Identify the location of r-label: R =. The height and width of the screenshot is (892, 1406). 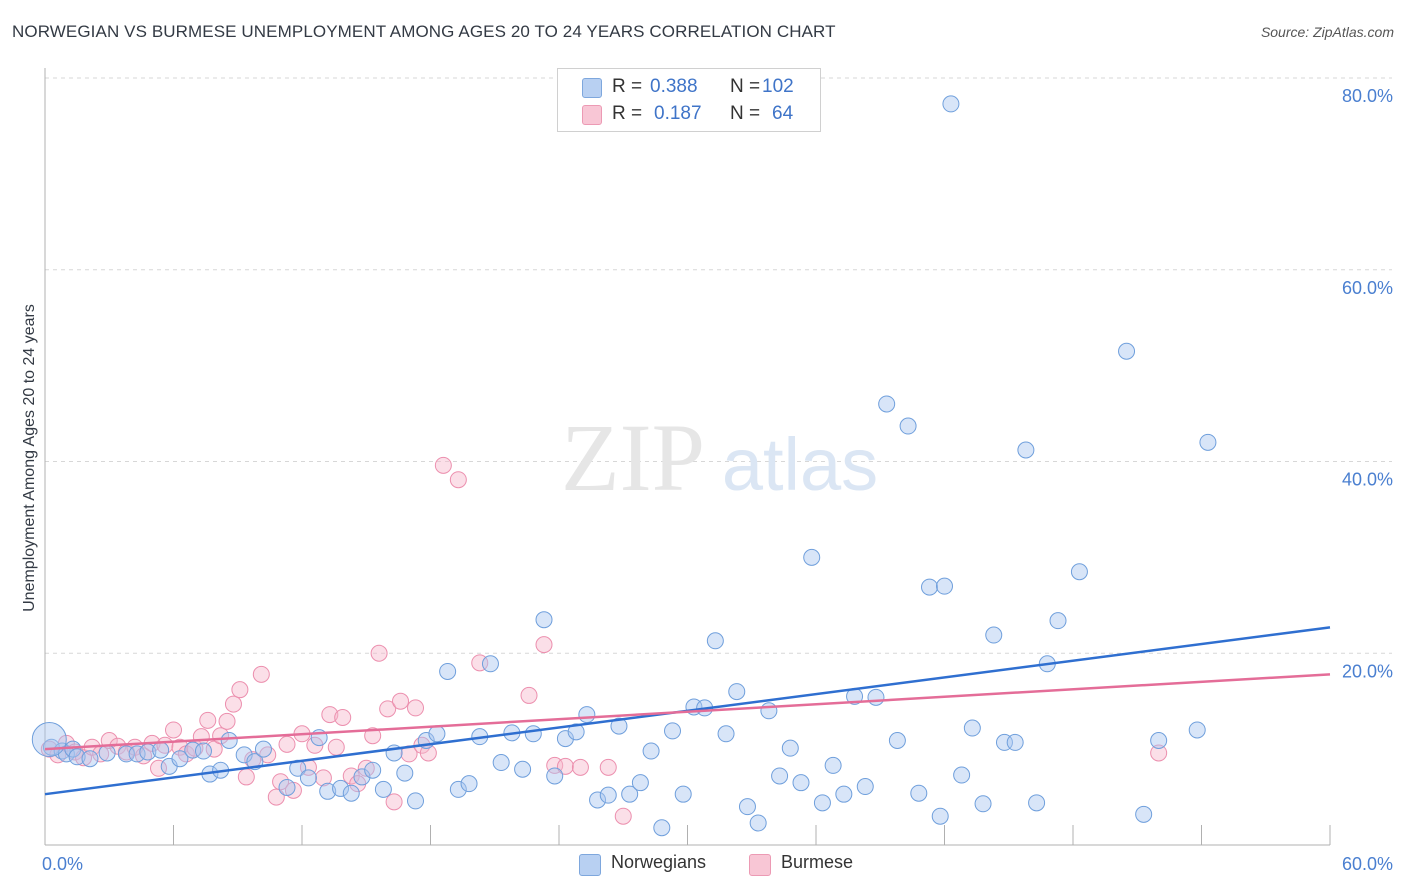
(627, 113).